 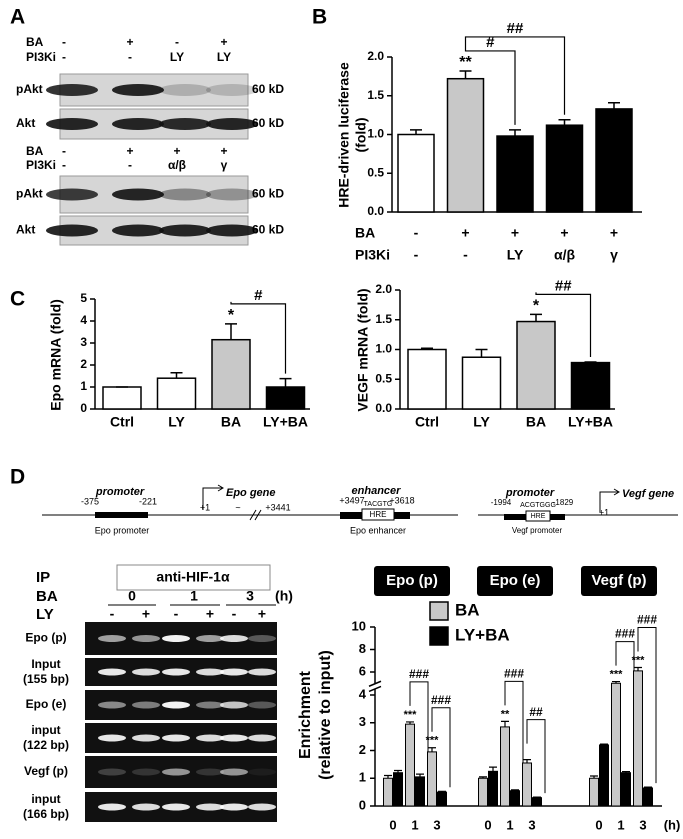 What do you see at coordinates (401, 500) in the screenshot?
I see `position: +3618` at bounding box center [401, 500].